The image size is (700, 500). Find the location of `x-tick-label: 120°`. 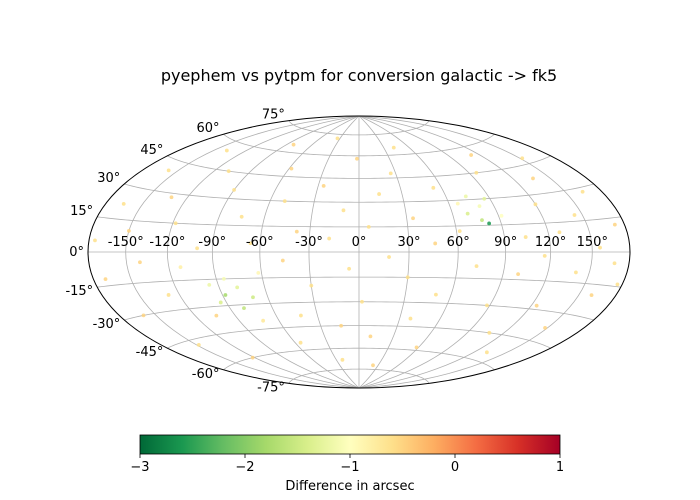

x-tick-label: 120° is located at coordinates (550, 242).